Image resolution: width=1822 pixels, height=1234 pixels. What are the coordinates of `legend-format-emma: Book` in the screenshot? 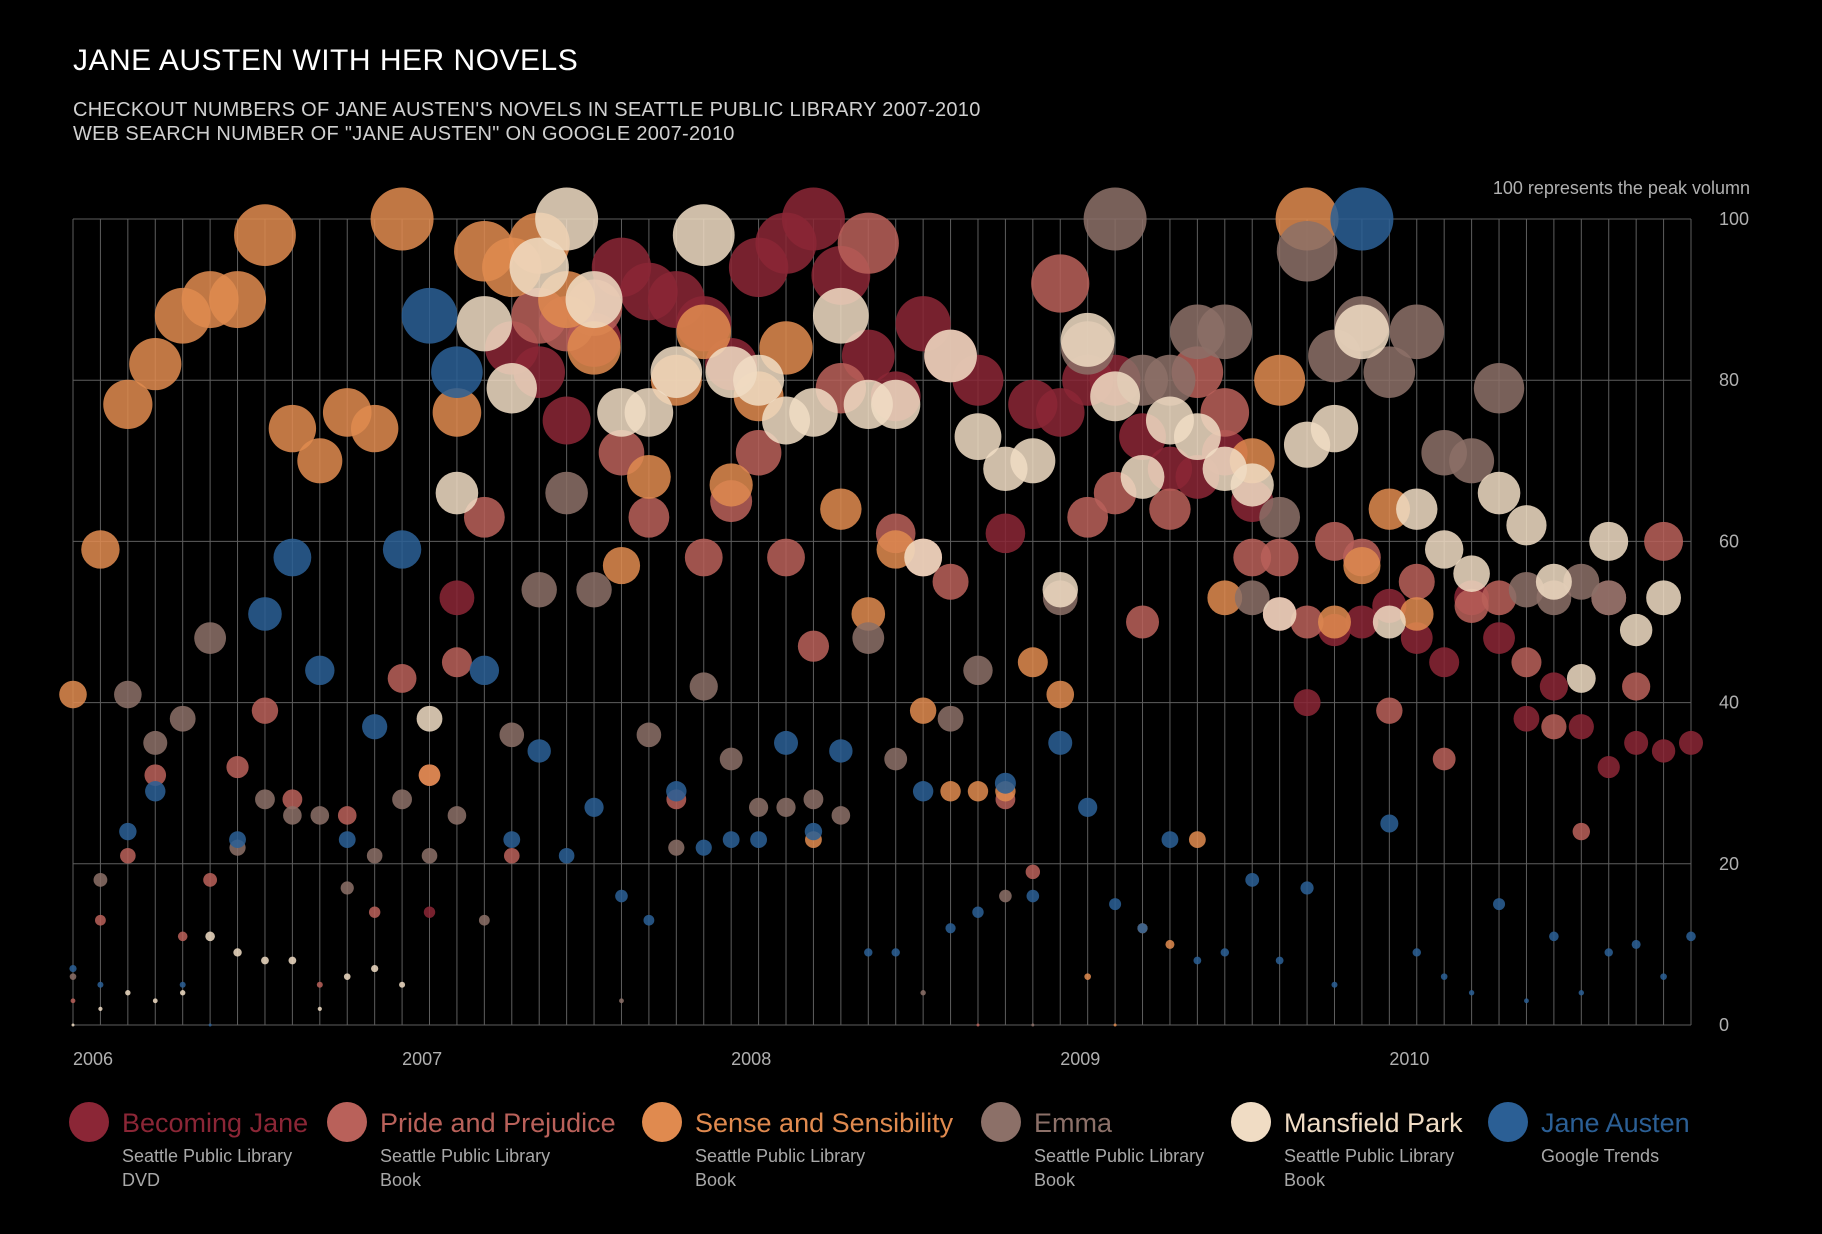 It's located at (1055, 1180).